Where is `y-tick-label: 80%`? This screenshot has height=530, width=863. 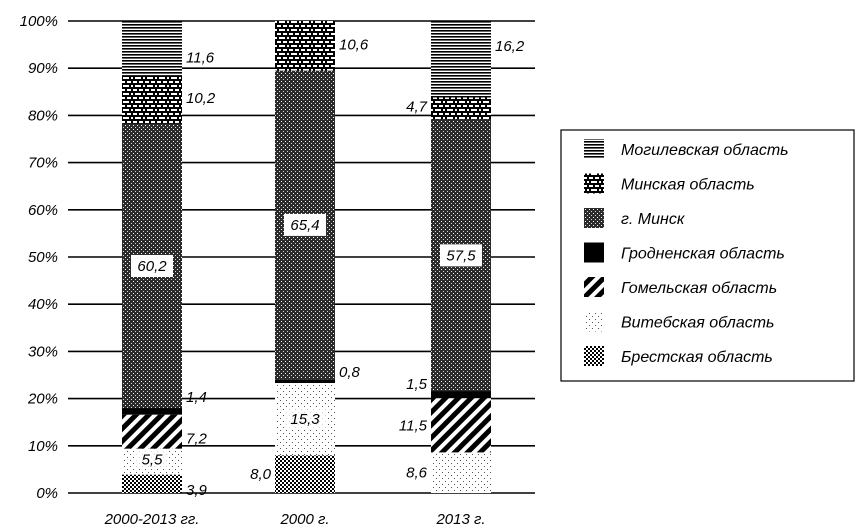 y-tick-label: 80% is located at coordinates (43, 115).